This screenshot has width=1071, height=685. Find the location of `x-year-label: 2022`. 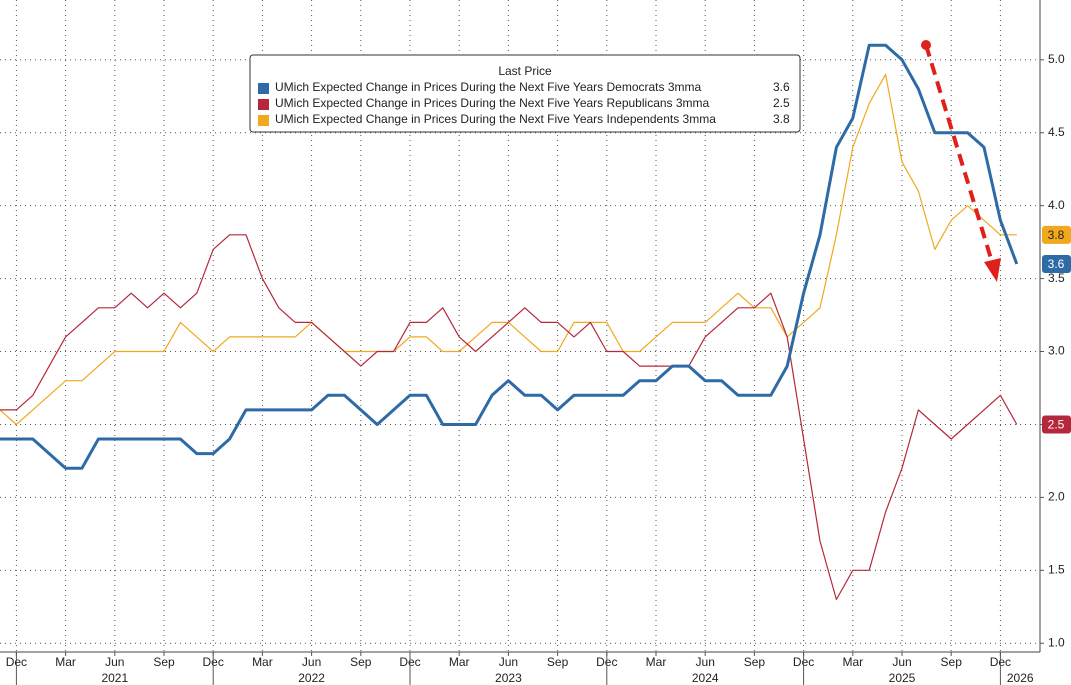

x-year-label: 2022 is located at coordinates (311, 678).